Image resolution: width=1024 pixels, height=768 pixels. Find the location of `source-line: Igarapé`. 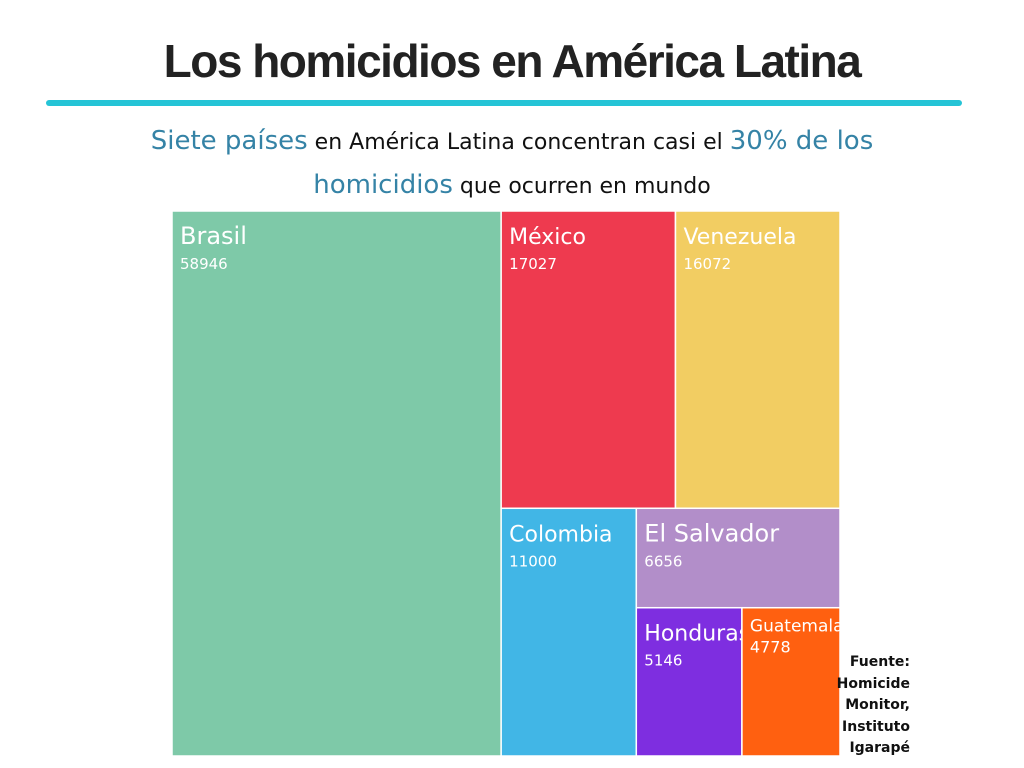

source-line: Igarapé is located at coordinates (879, 748).